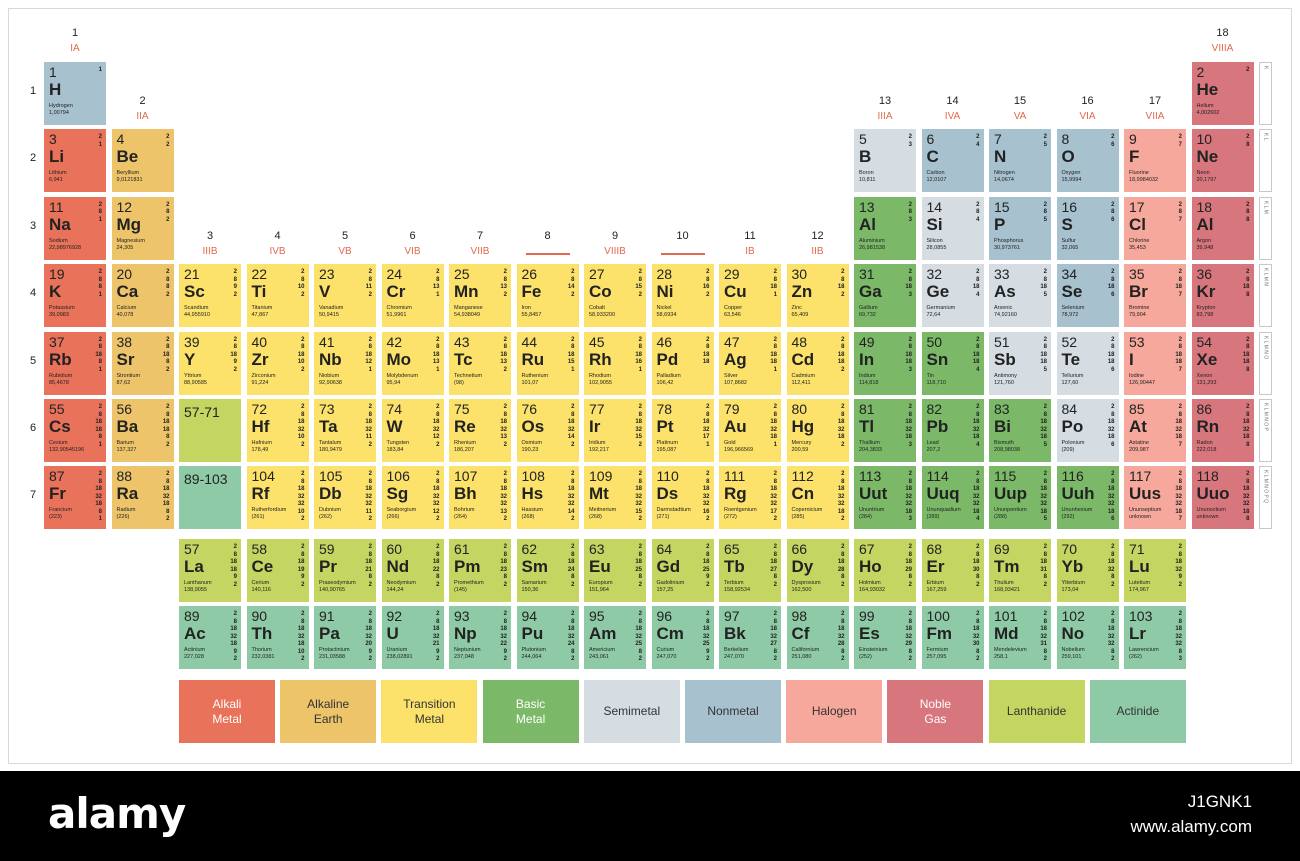 This screenshot has height=861, width=1300. I want to click on element-cell-hf: 72 Hf Hafnium 178,49 2 8 18 32 10 2, so click(277, 430).